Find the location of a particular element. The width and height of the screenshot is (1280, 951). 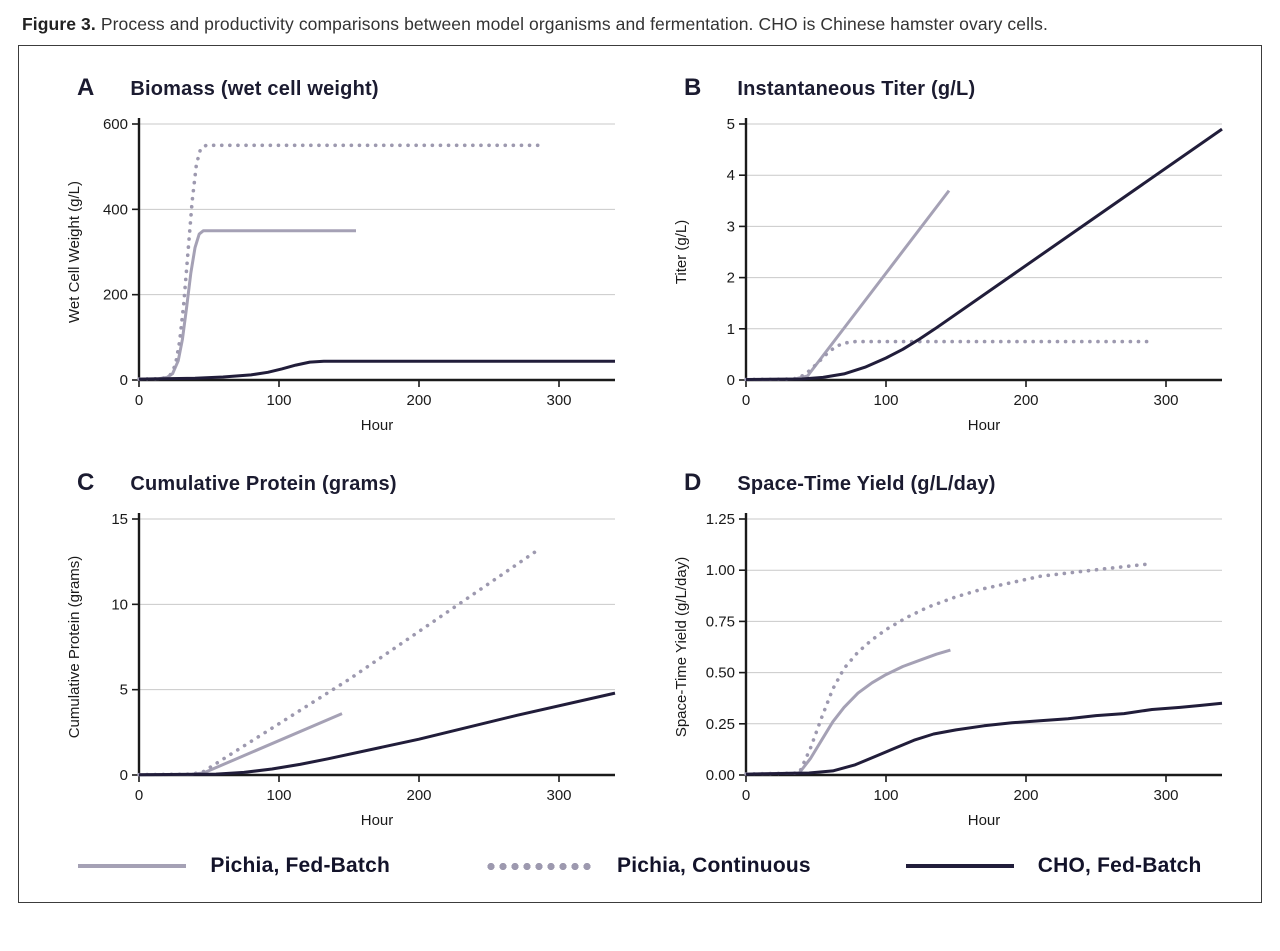

legend-label-pichia-continuous: Pichia, Continuous is located at coordinates (714, 865).